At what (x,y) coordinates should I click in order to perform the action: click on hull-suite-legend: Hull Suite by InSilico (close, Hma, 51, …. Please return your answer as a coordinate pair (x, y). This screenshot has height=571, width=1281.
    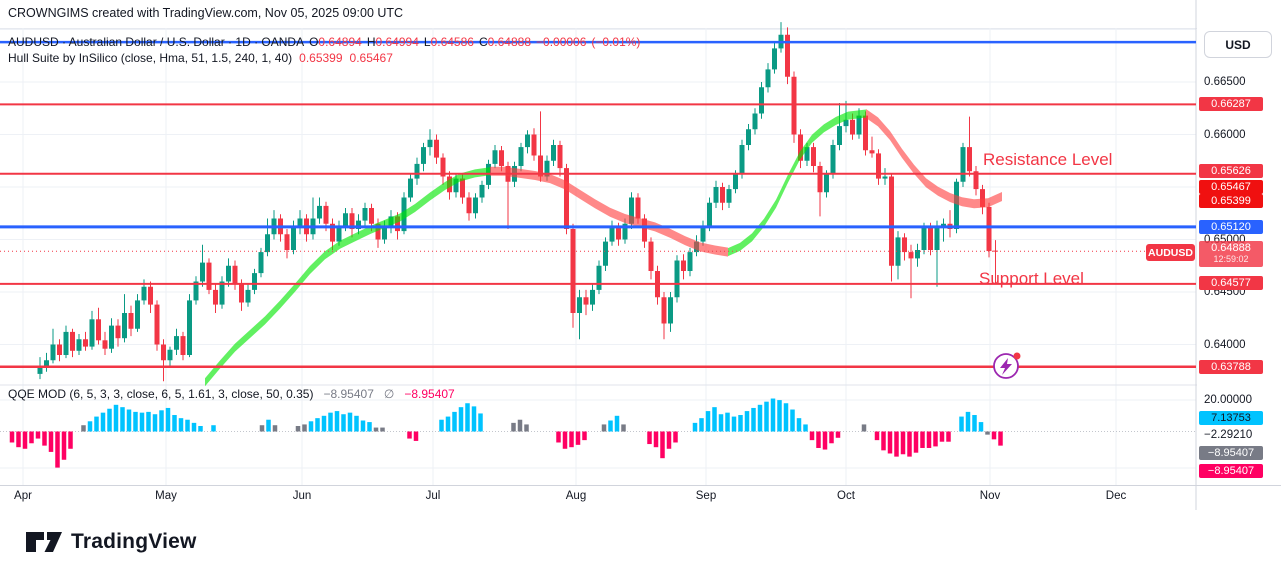
    Looking at the image, I should click on (200, 58).